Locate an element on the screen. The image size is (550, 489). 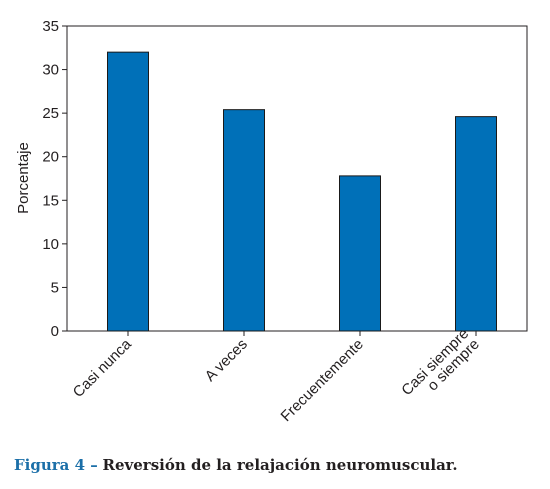
x-tick-label-line: A veces is located at coordinates (226, 360).